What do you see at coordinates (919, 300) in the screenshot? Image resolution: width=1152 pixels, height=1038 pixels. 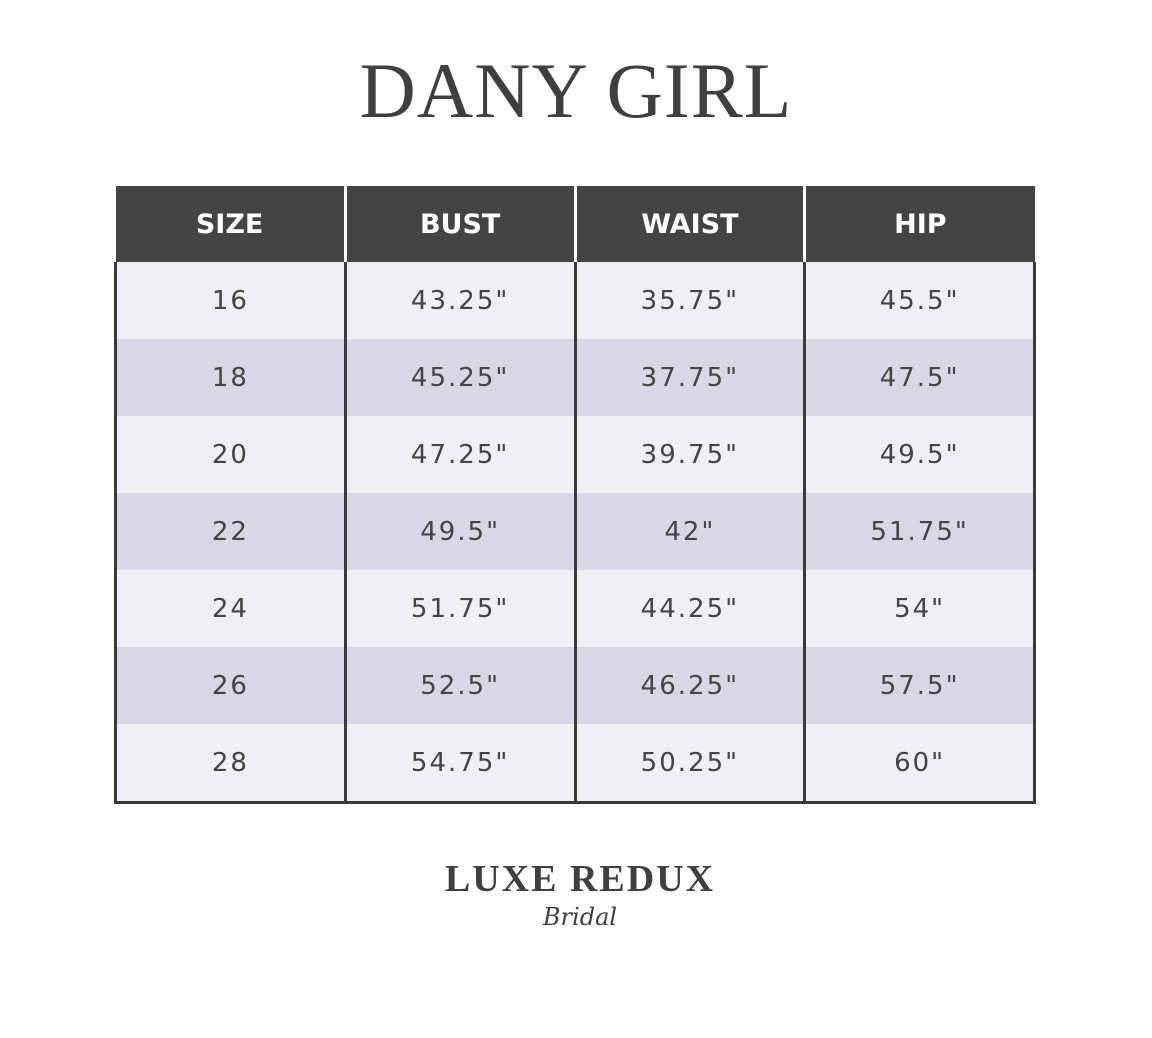 I see `cell-hip: 45.5"` at bounding box center [919, 300].